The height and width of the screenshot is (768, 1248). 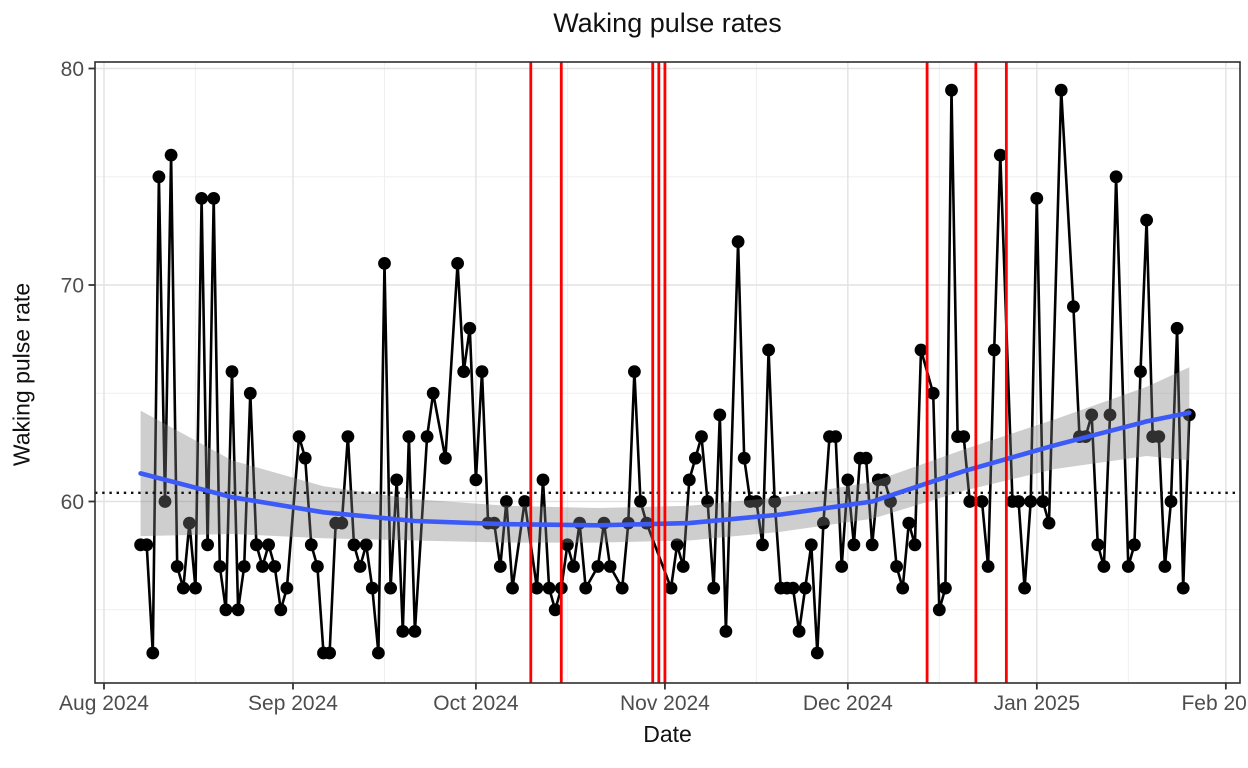 What do you see at coordinates (104, 703) in the screenshot?
I see `x-tick-label: Aug 2024` at bounding box center [104, 703].